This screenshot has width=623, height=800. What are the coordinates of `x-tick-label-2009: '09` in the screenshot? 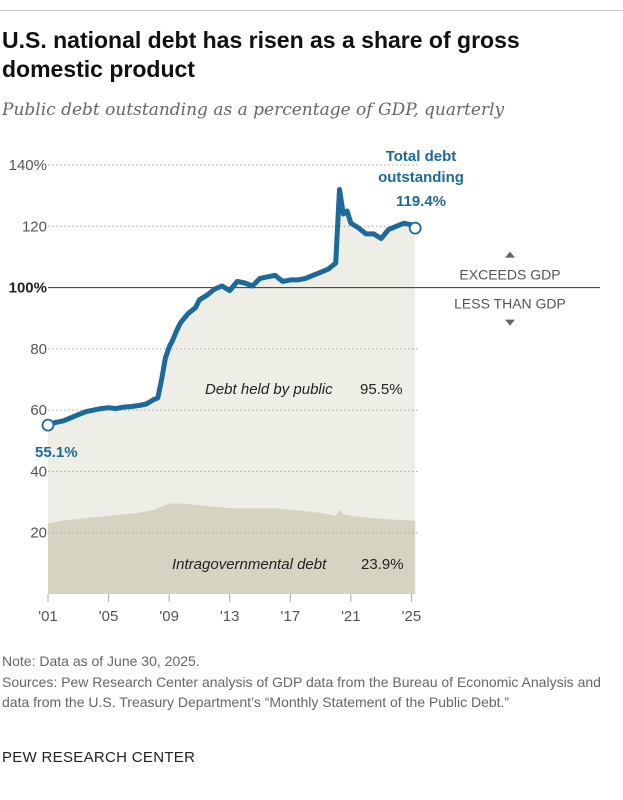 It's located at (169, 616).